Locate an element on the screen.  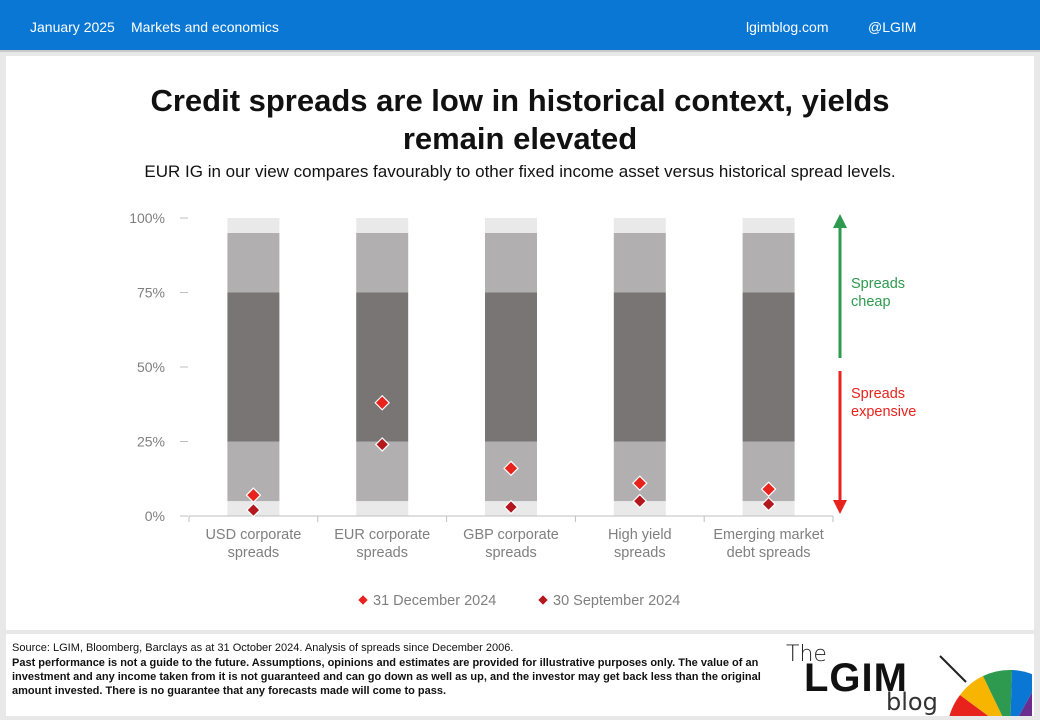
lgim-blog-logo: The LGIM blog is located at coordinates (907, 678).